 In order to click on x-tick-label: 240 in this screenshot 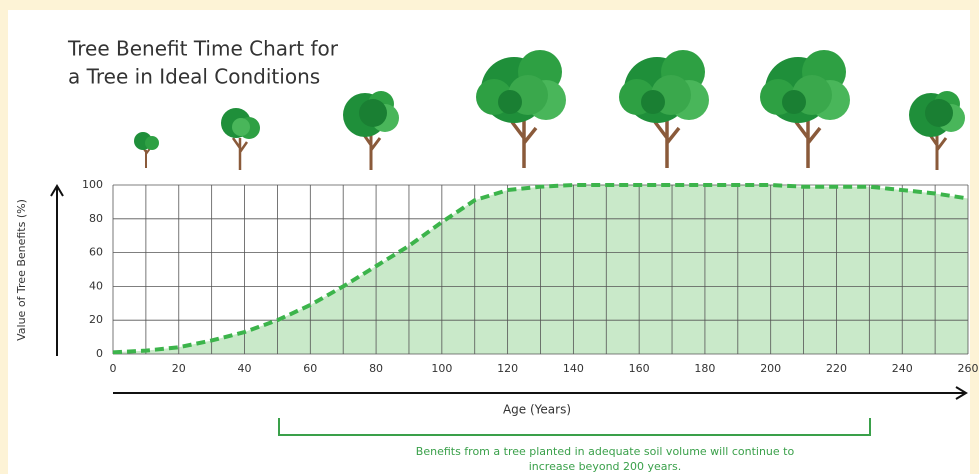, I will do `click(902, 368)`.